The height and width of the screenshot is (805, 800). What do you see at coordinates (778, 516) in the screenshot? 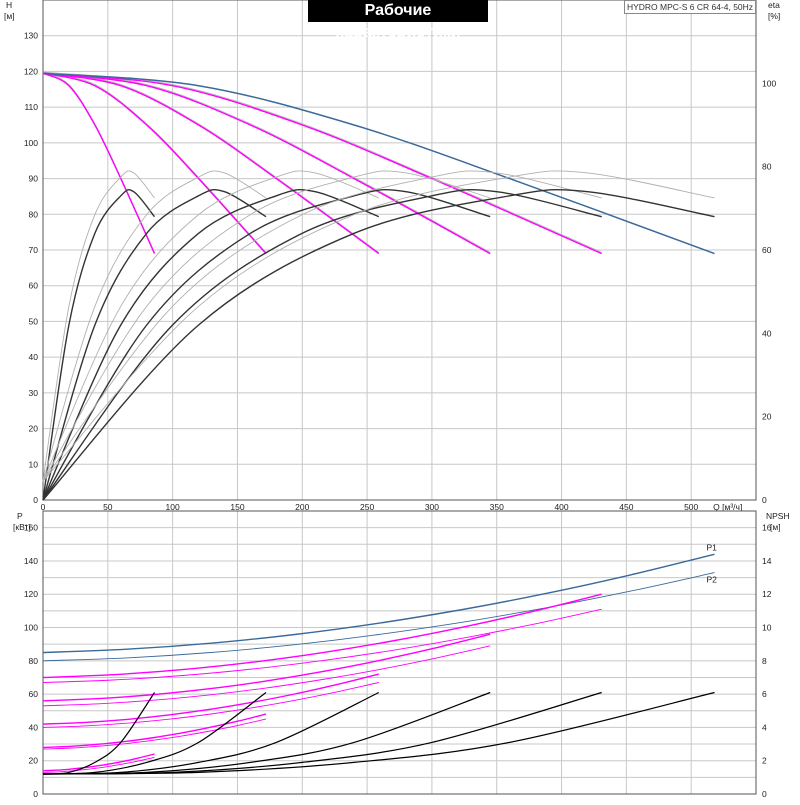
I see `npsh-axis-label: NPSH` at bounding box center [778, 516].